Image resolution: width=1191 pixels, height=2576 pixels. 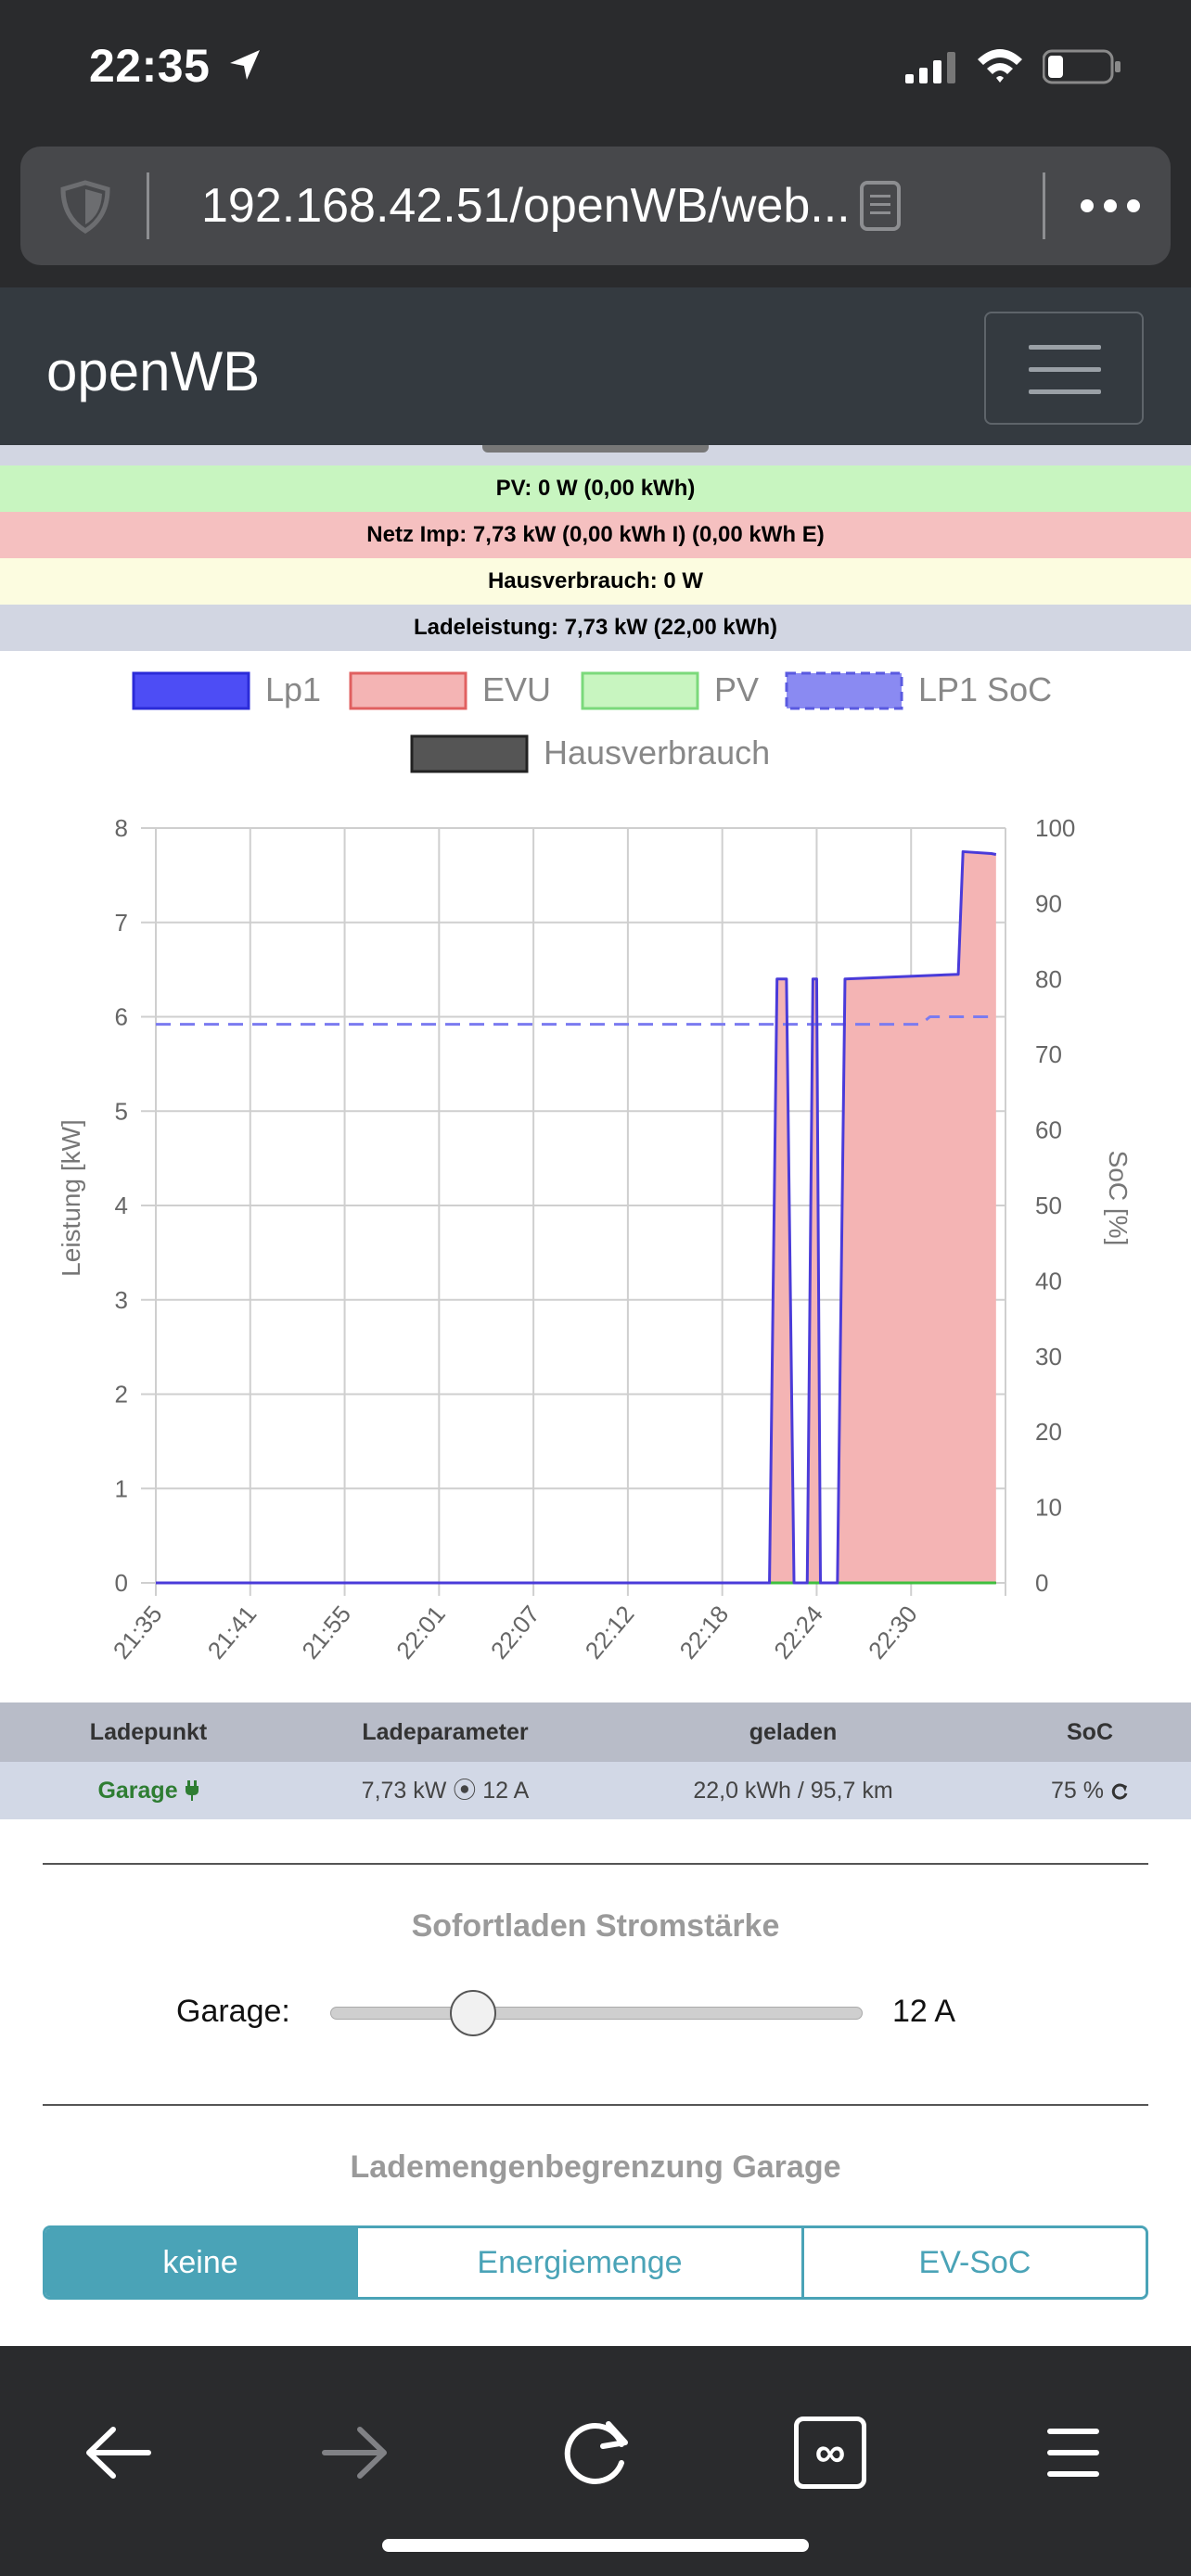 What do you see at coordinates (595, 455) in the screenshot?
I see `top-strip` at bounding box center [595, 455].